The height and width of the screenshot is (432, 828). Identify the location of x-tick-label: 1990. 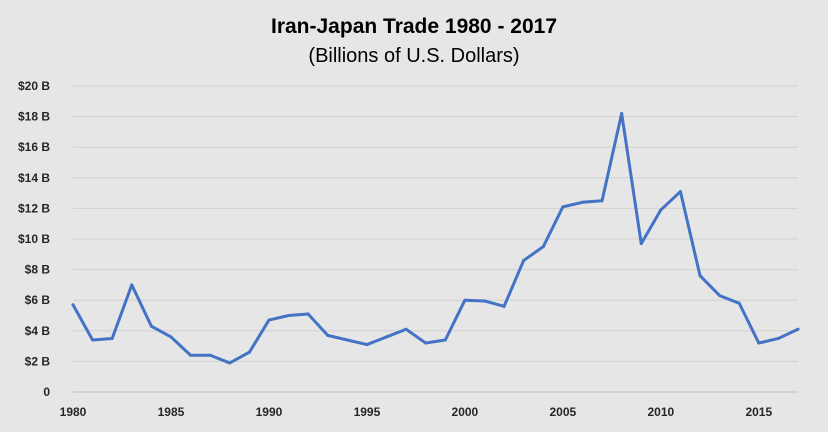
(269, 412).